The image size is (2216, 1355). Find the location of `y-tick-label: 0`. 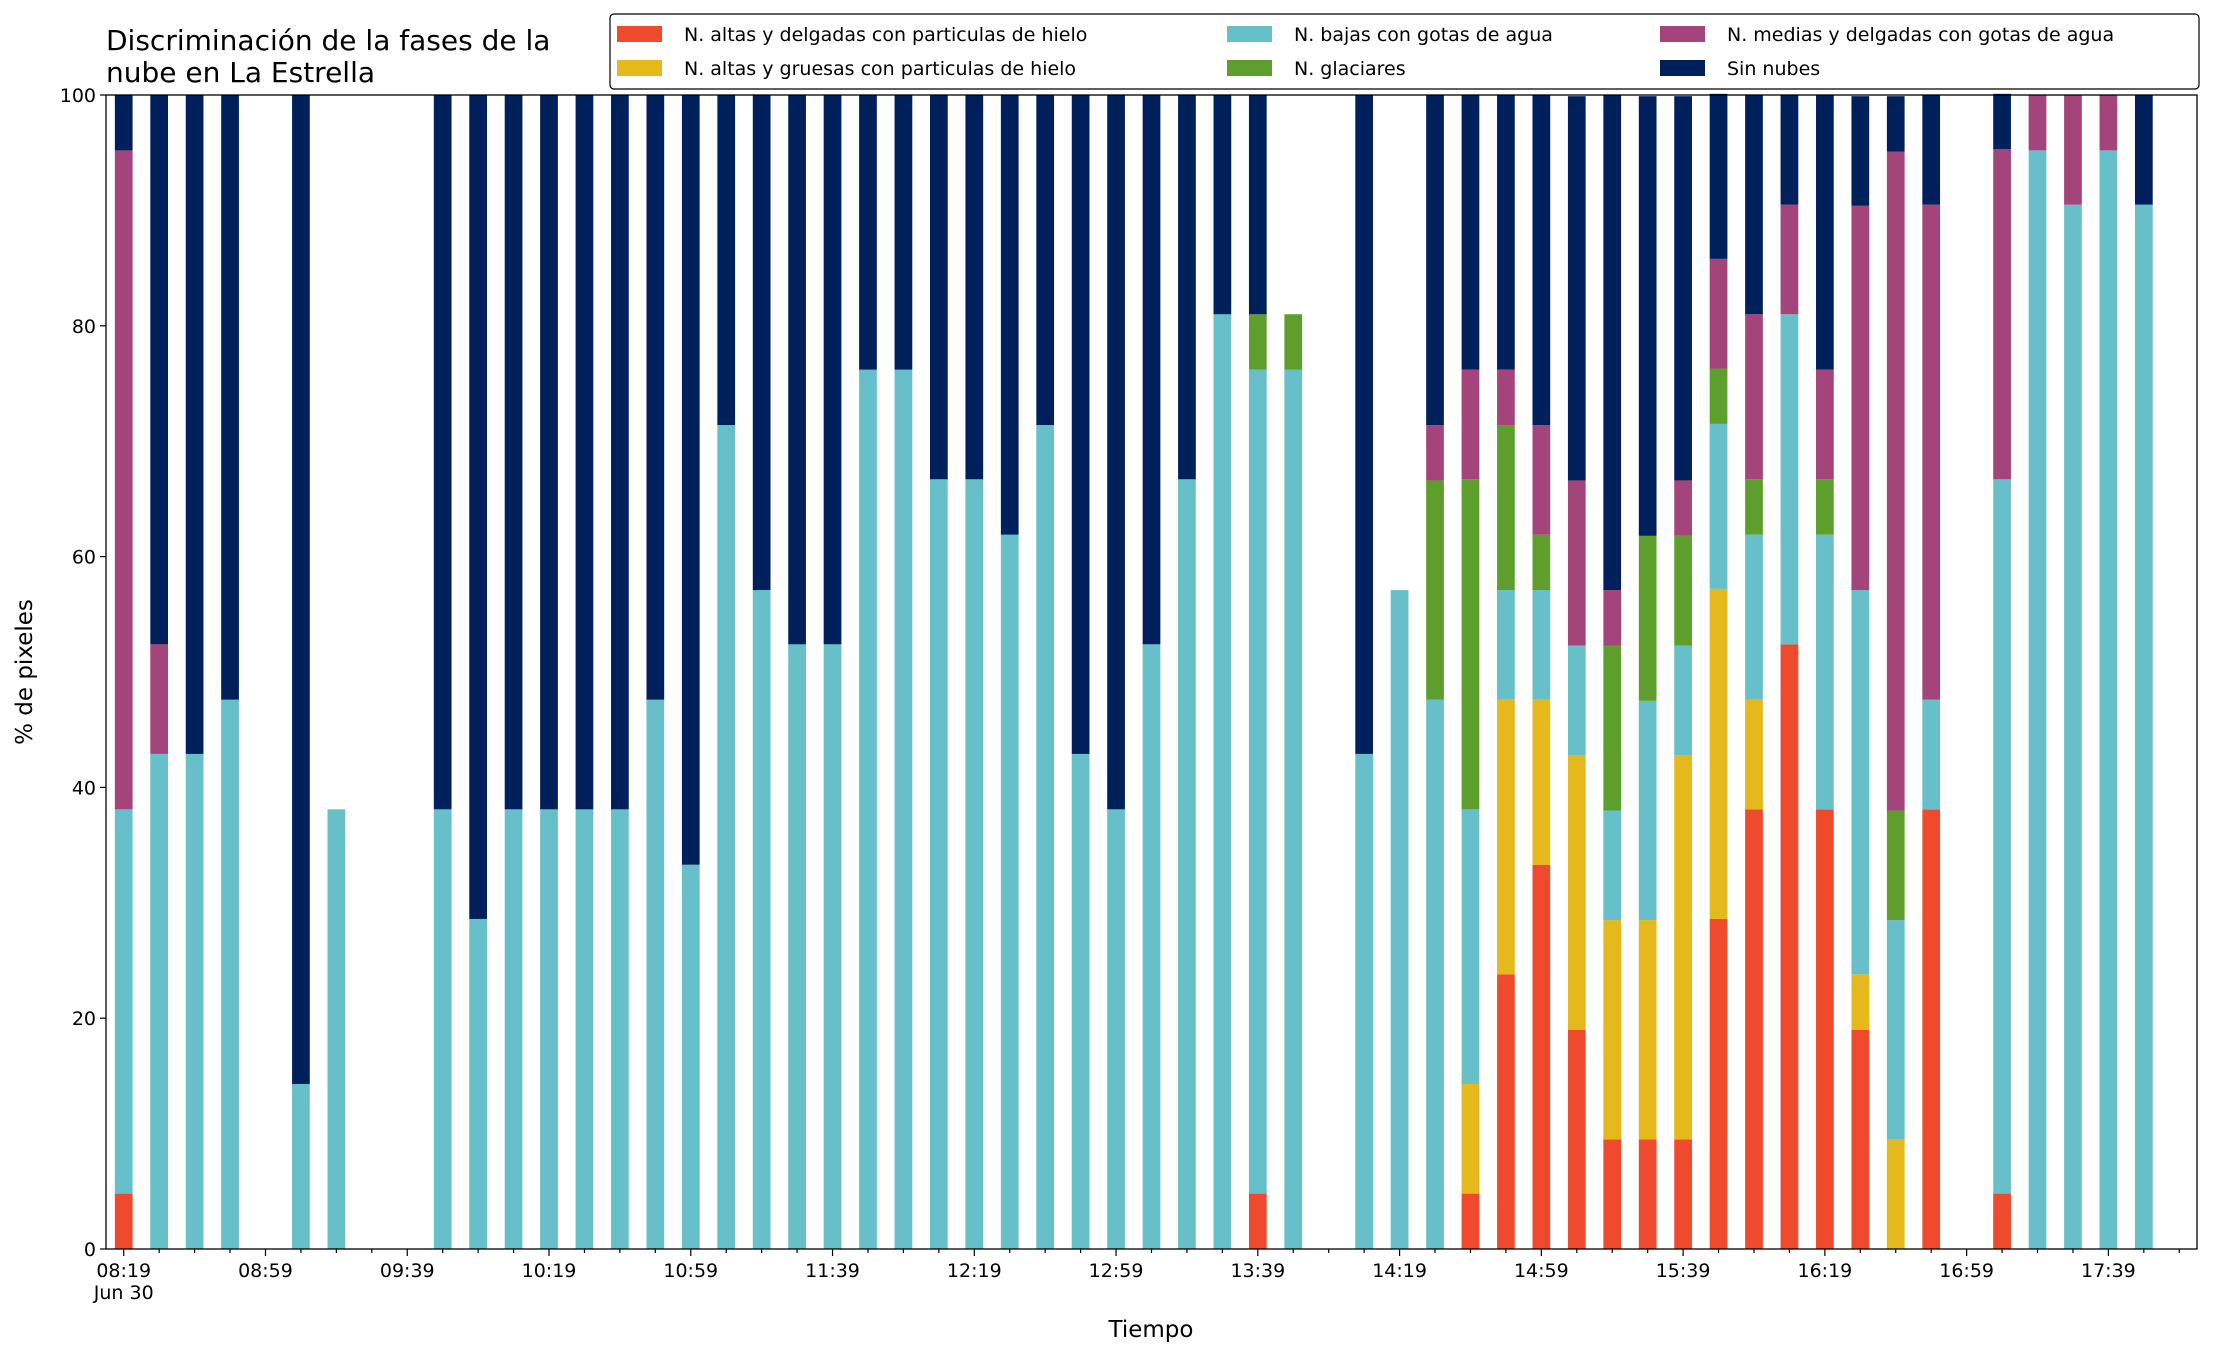

y-tick-label: 0 is located at coordinates (90, 1250).